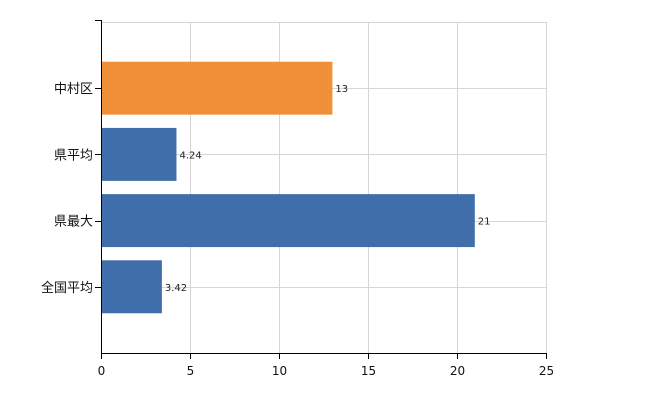 This screenshot has height=400, width=650. What do you see at coordinates (191, 371) in the screenshot?
I see `x-tick-label: 5` at bounding box center [191, 371].